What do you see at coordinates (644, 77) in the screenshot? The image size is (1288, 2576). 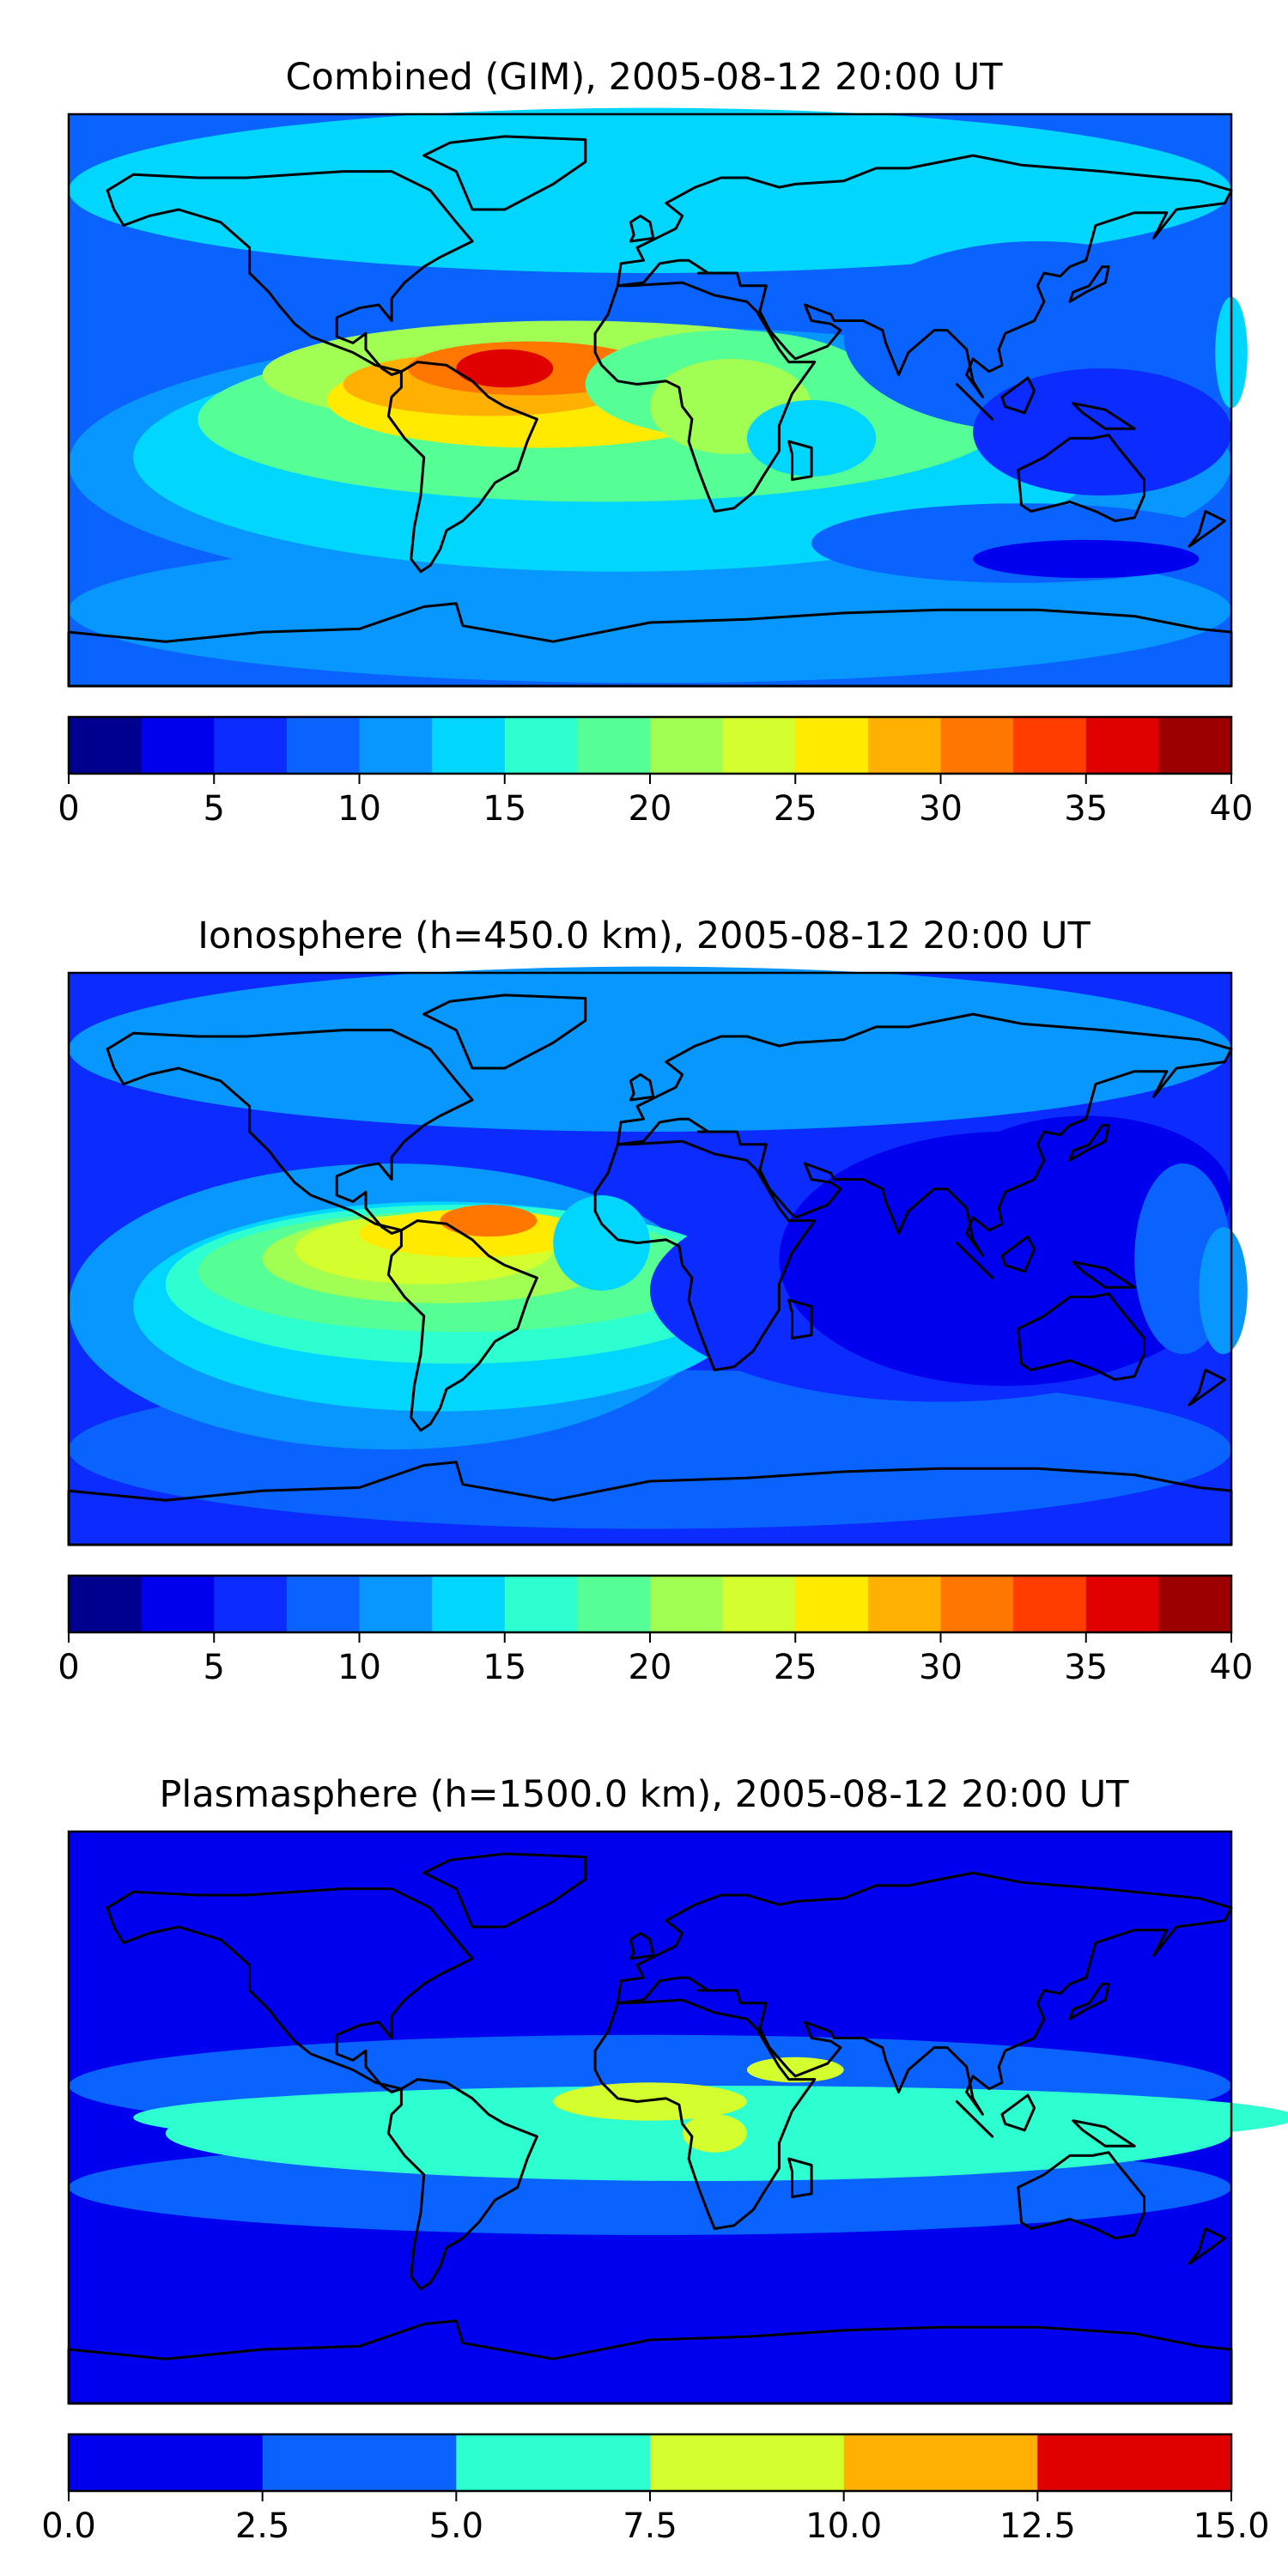 I see `panel-1-title: Combined (GIM), 2005-08-12 20:00 UT` at bounding box center [644, 77].